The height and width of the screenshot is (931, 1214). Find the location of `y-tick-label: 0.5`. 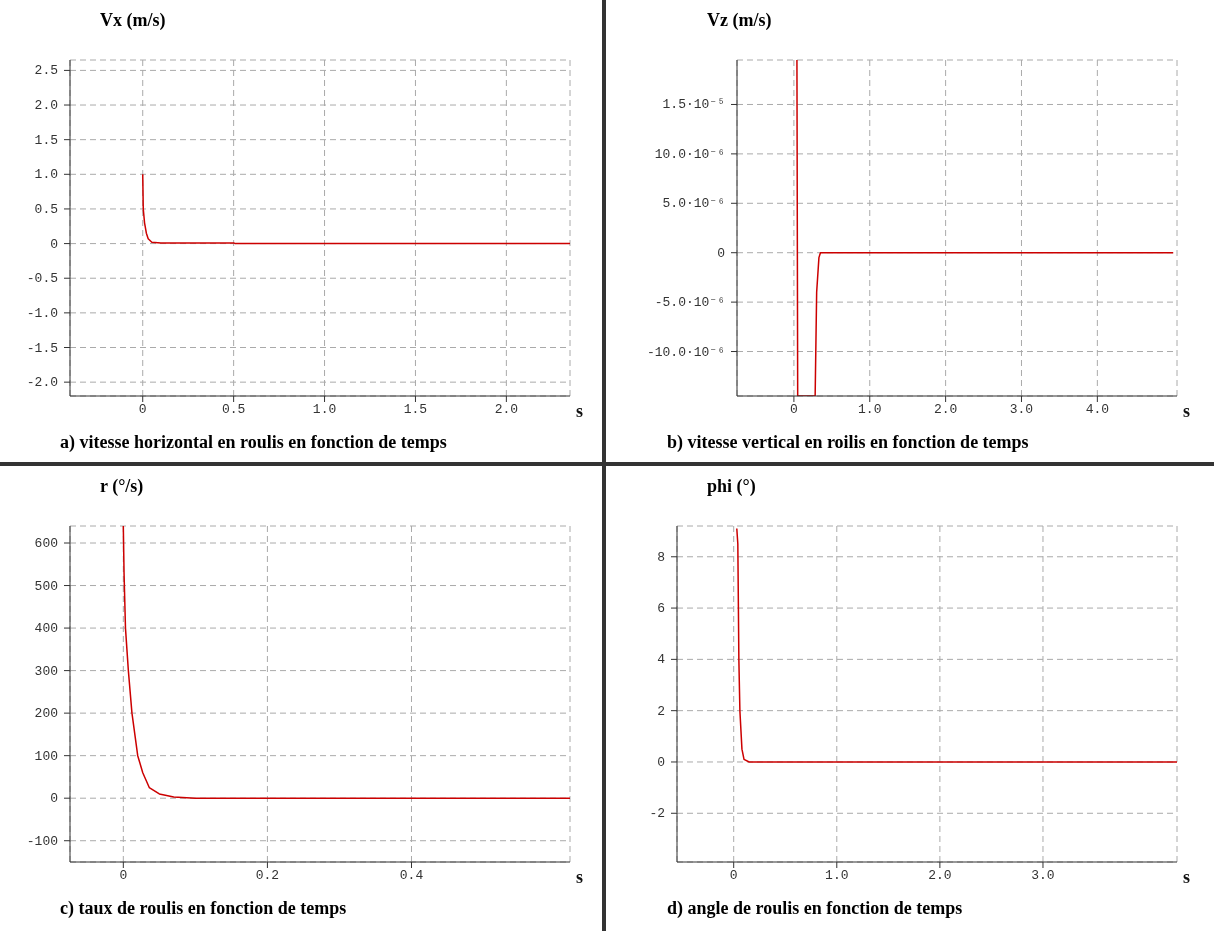

y-tick-label: 0.5 is located at coordinates (46, 209).